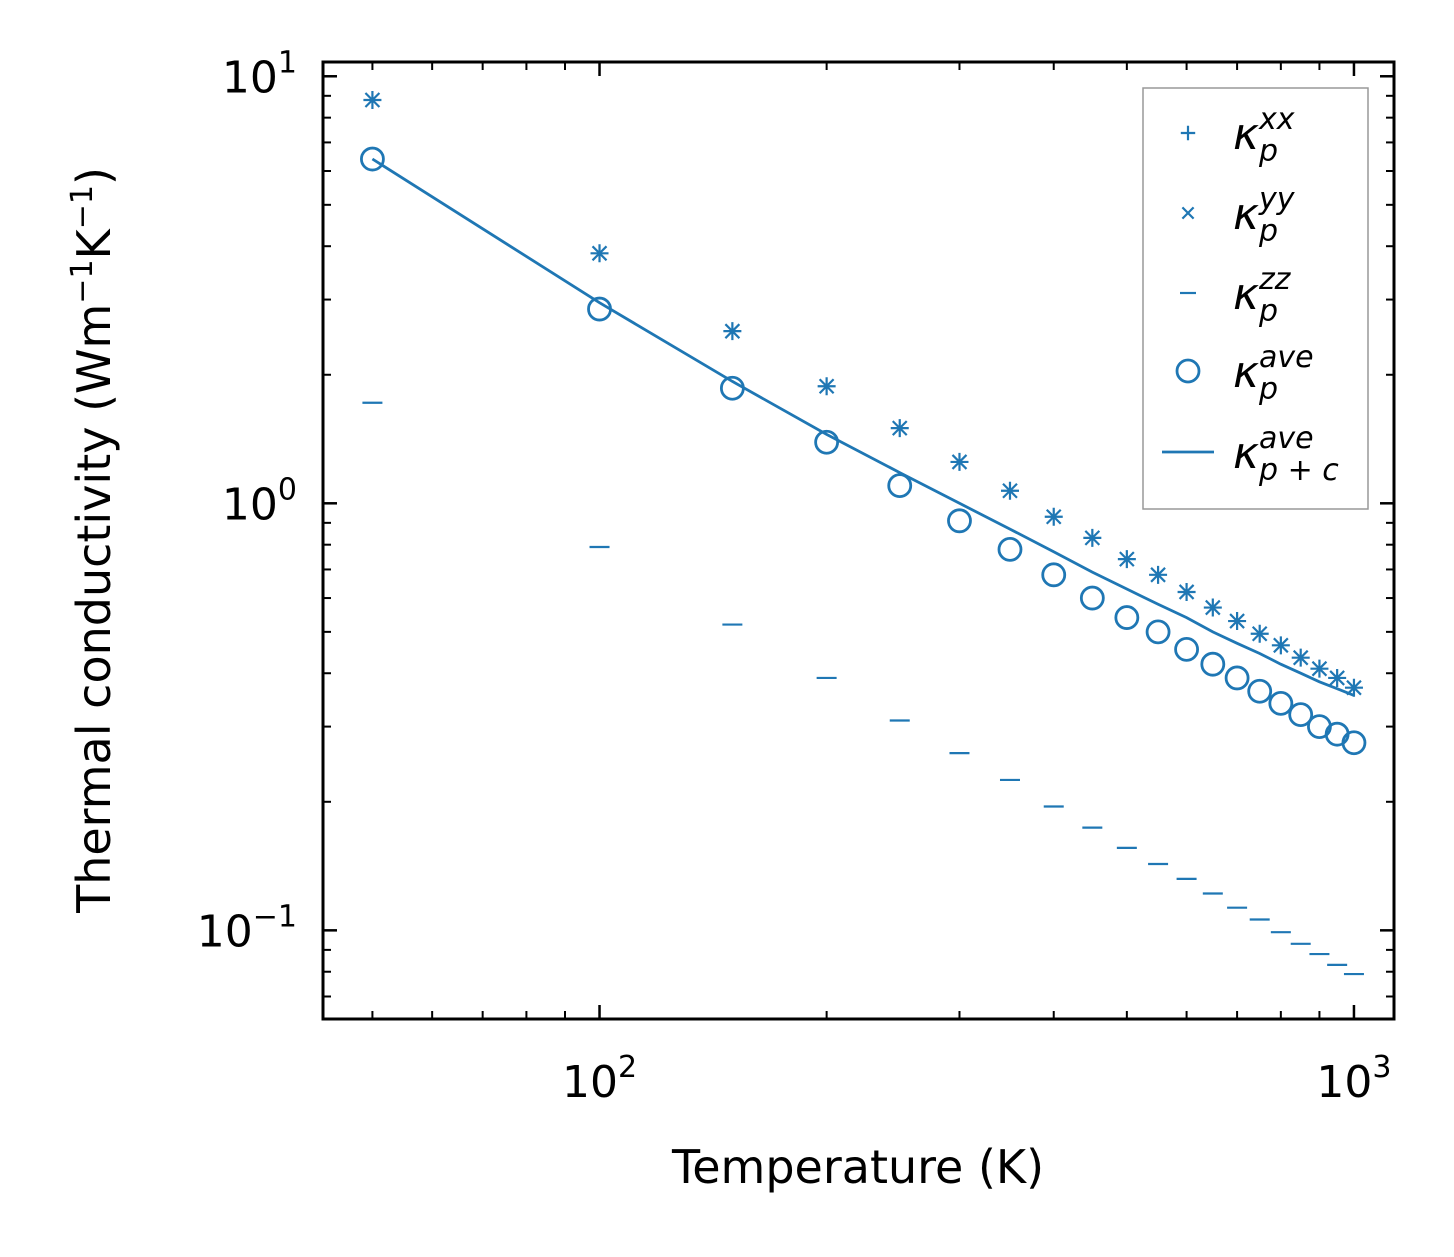 The image size is (1454, 1257). I want to click on x-axis-label: Temperature (K), so click(857, 1167).